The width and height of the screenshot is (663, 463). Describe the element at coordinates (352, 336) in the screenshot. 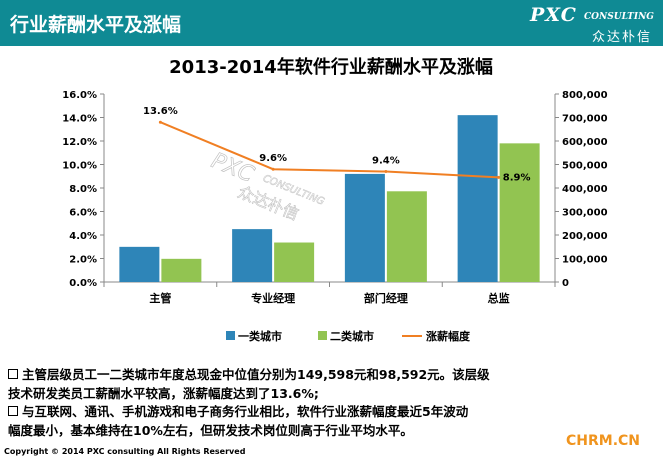

I see `legend-label: 二类城市` at that location.